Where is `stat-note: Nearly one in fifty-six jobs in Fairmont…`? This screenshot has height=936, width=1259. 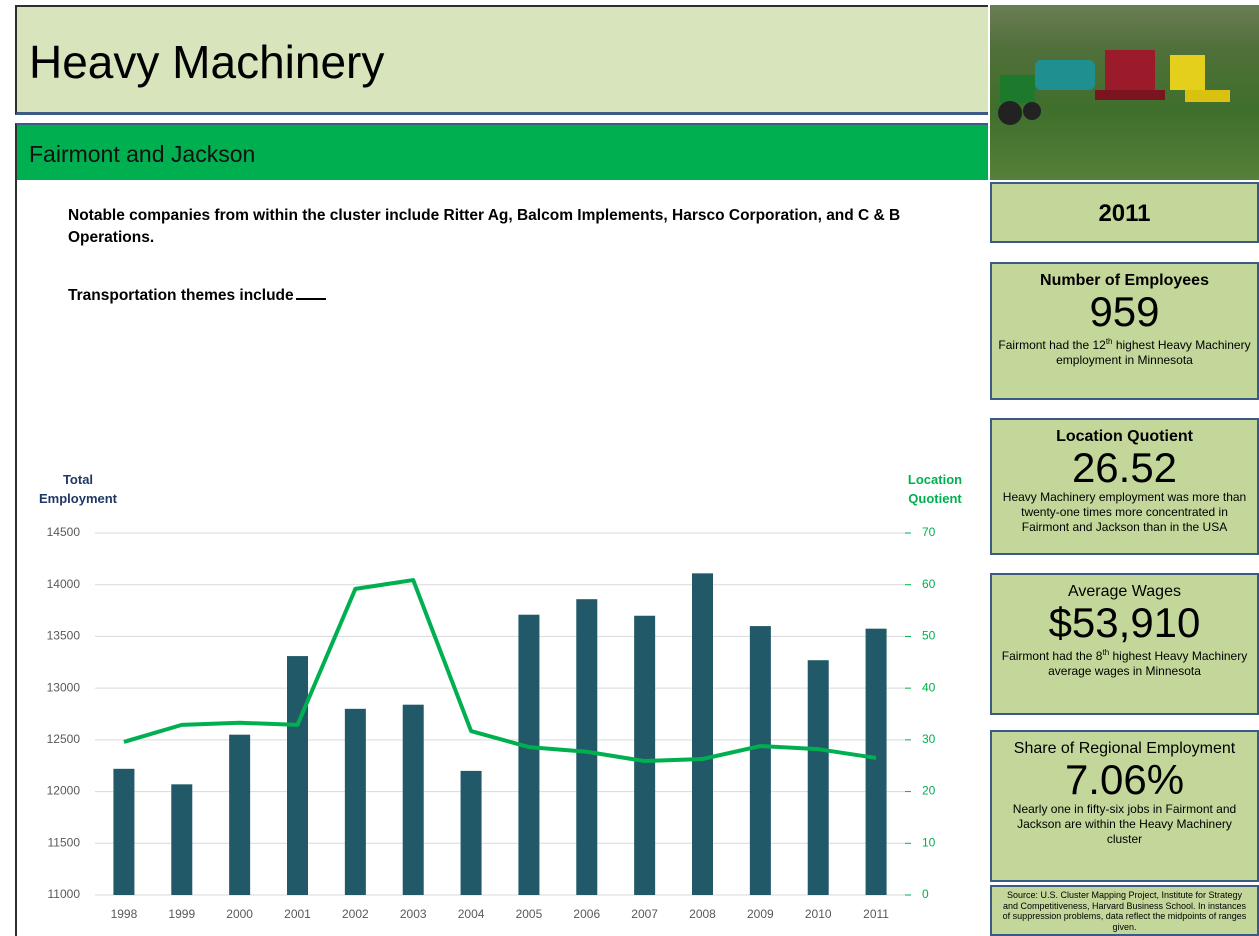
stat-note: Nearly one in fifty-six jobs in Fairmont… is located at coordinates (1124, 824).